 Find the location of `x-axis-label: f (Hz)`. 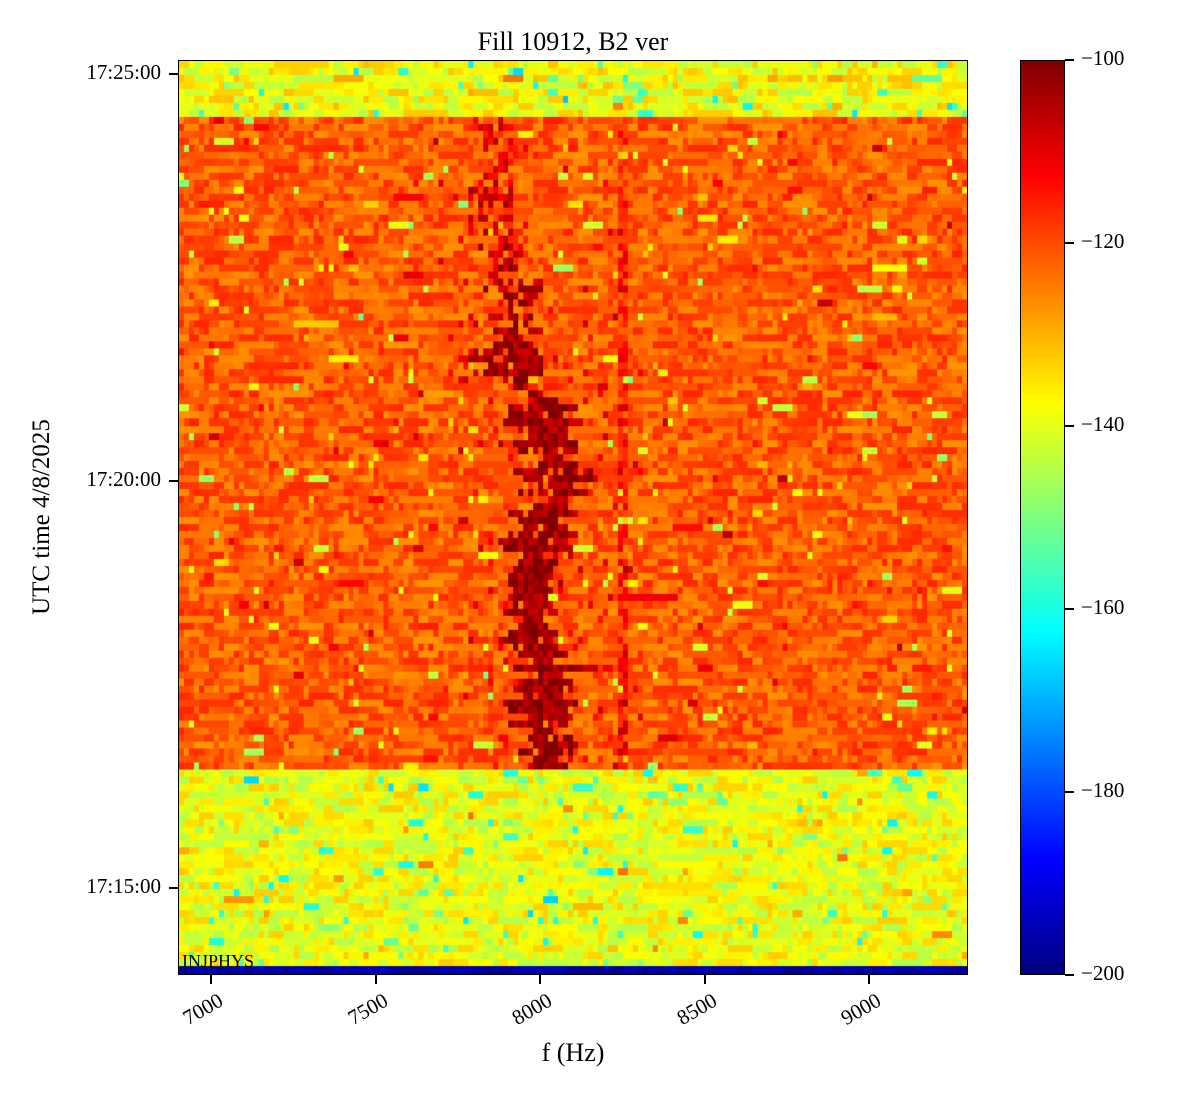

x-axis-label: f (Hz) is located at coordinates (573, 1052).